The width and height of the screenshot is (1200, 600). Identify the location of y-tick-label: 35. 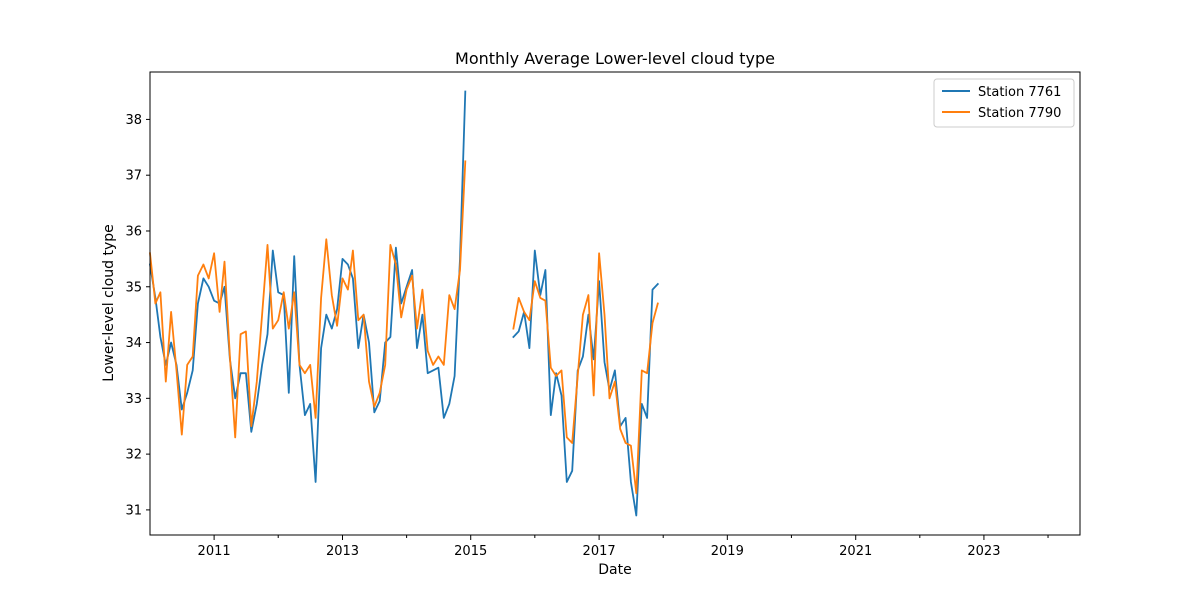
(133, 287).